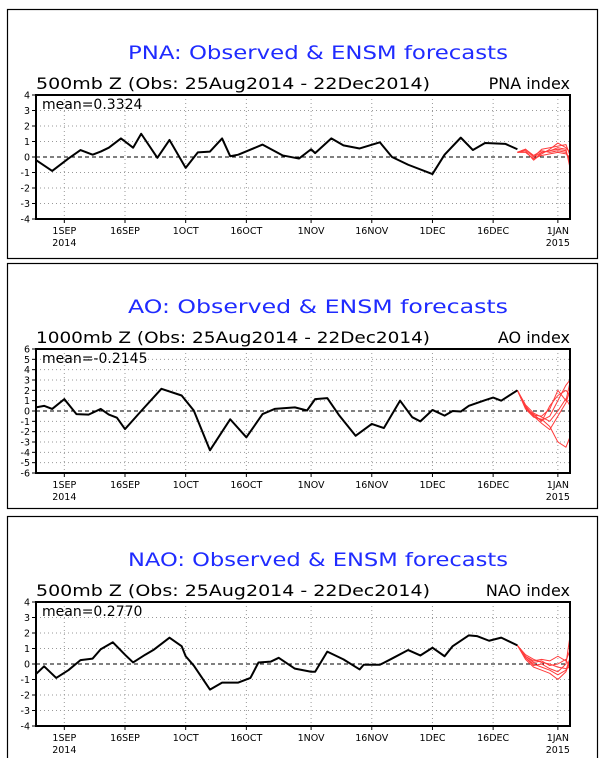  What do you see at coordinates (27, 360) in the screenshot?
I see `y-tick-label: 5` at bounding box center [27, 360].